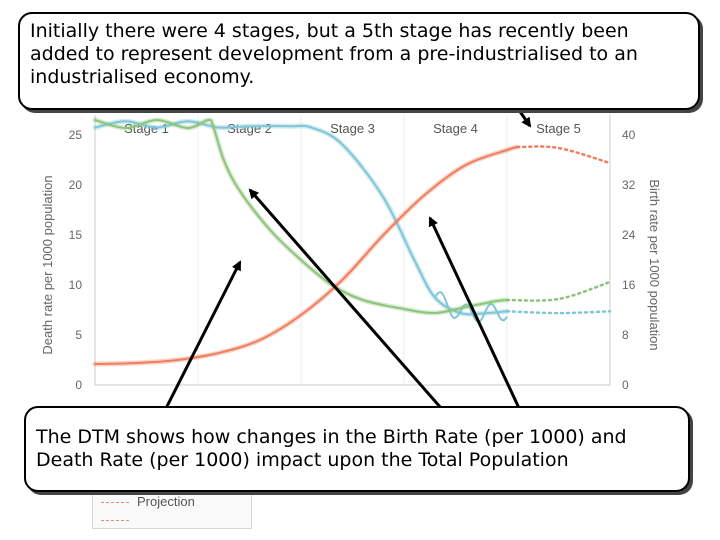 This screenshot has width=720, height=540. What do you see at coordinates (629, 235) in the screenshot?
I see `right-tick-label: 24` at bounding box center [629, 235].